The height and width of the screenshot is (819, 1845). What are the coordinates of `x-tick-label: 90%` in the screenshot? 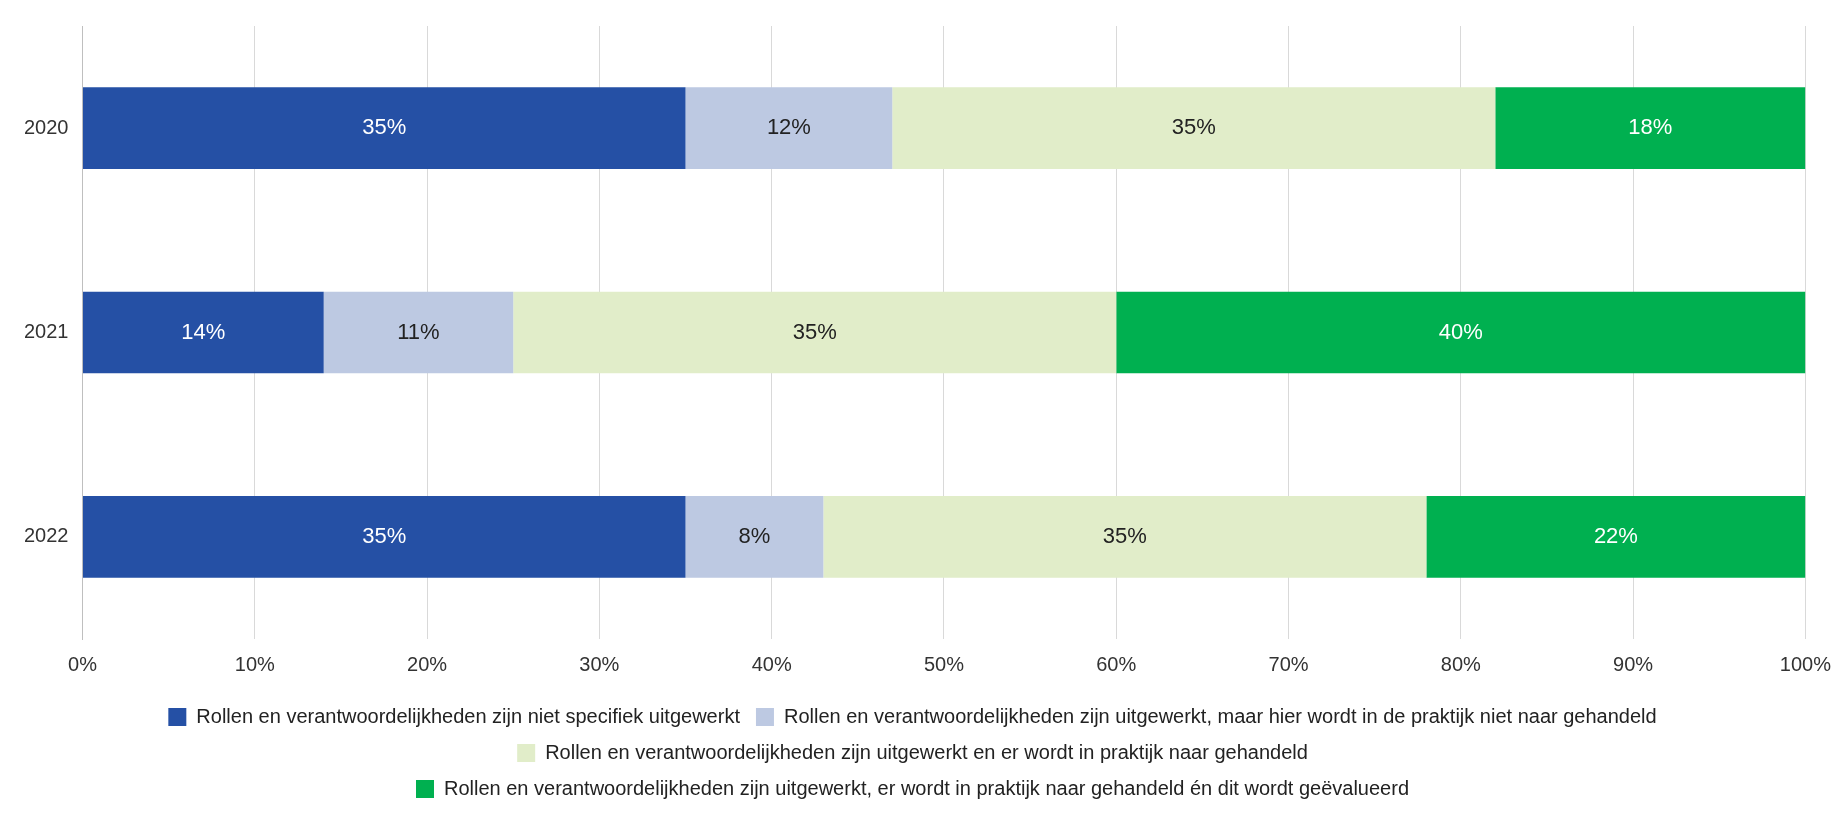 It's located at (1633, 663).